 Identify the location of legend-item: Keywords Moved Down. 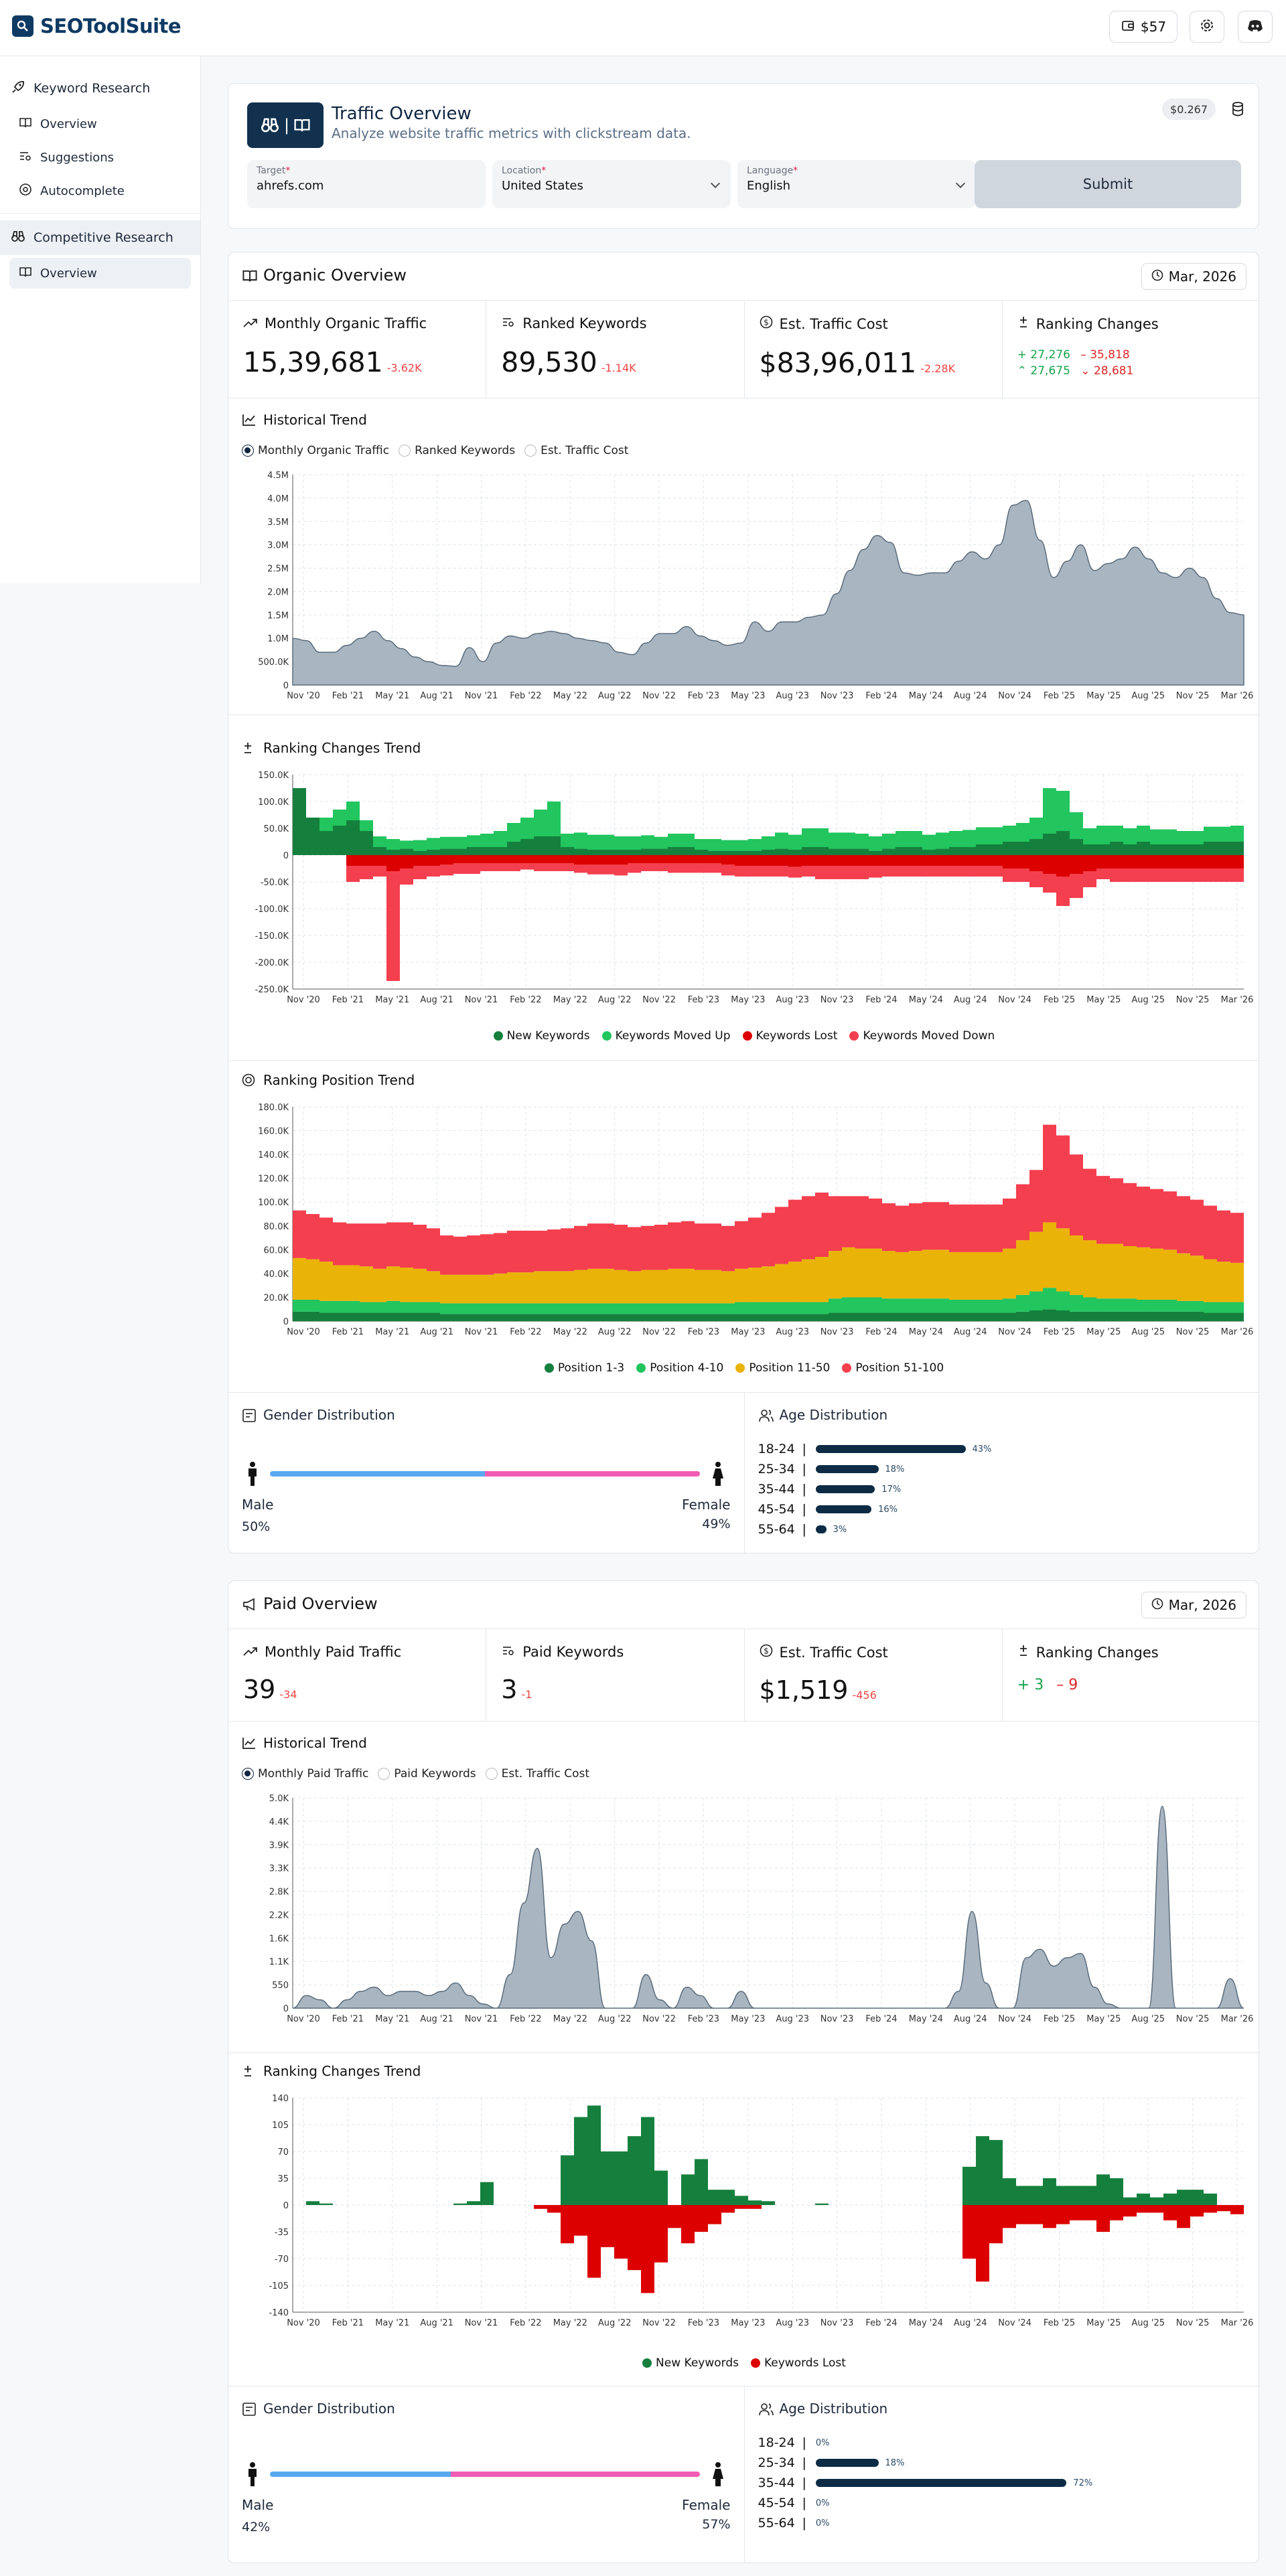
(922, 1036).